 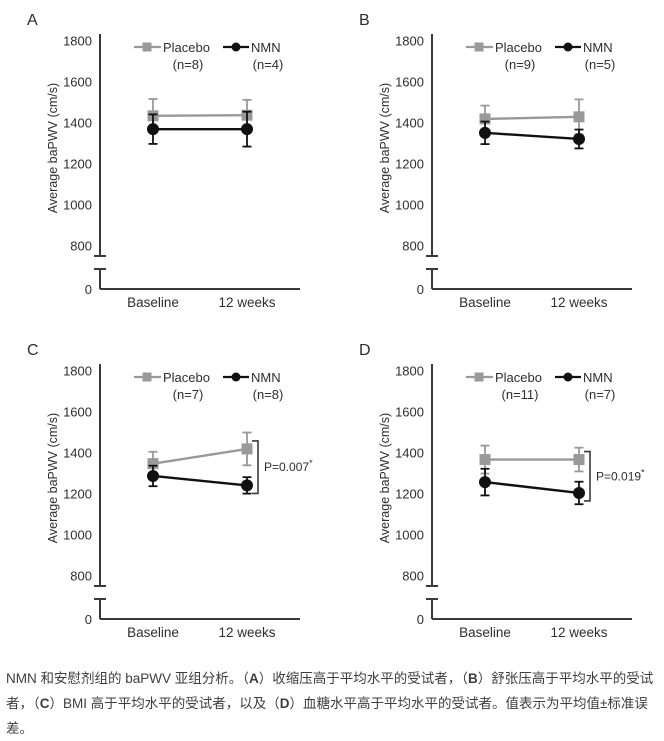 What do you see at coordinates (284, 703) in the screenshot?
I see `caption-panel-ref: D` at bounding box center [284, 703].